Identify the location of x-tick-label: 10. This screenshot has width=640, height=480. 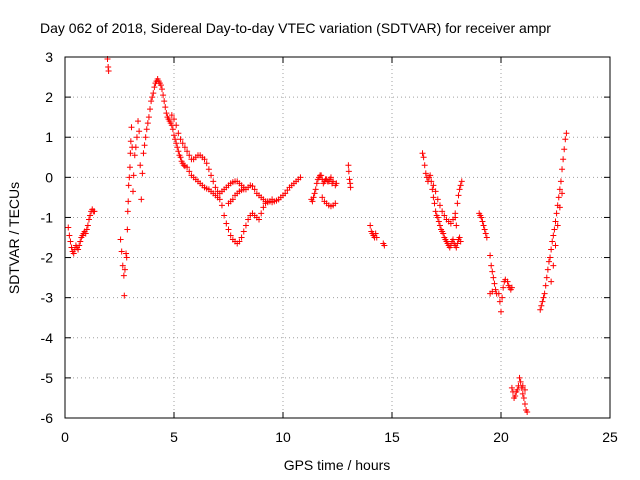
(283, 437).